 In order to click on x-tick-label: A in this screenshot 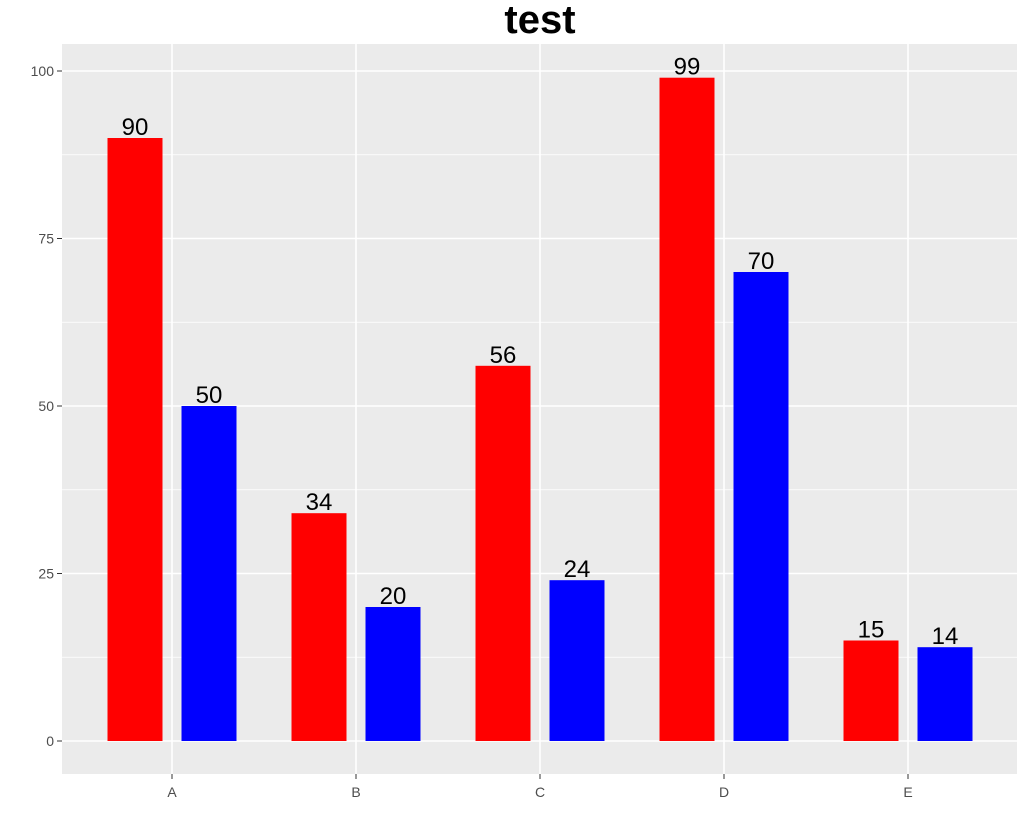, I will do `click(172, 792)`.